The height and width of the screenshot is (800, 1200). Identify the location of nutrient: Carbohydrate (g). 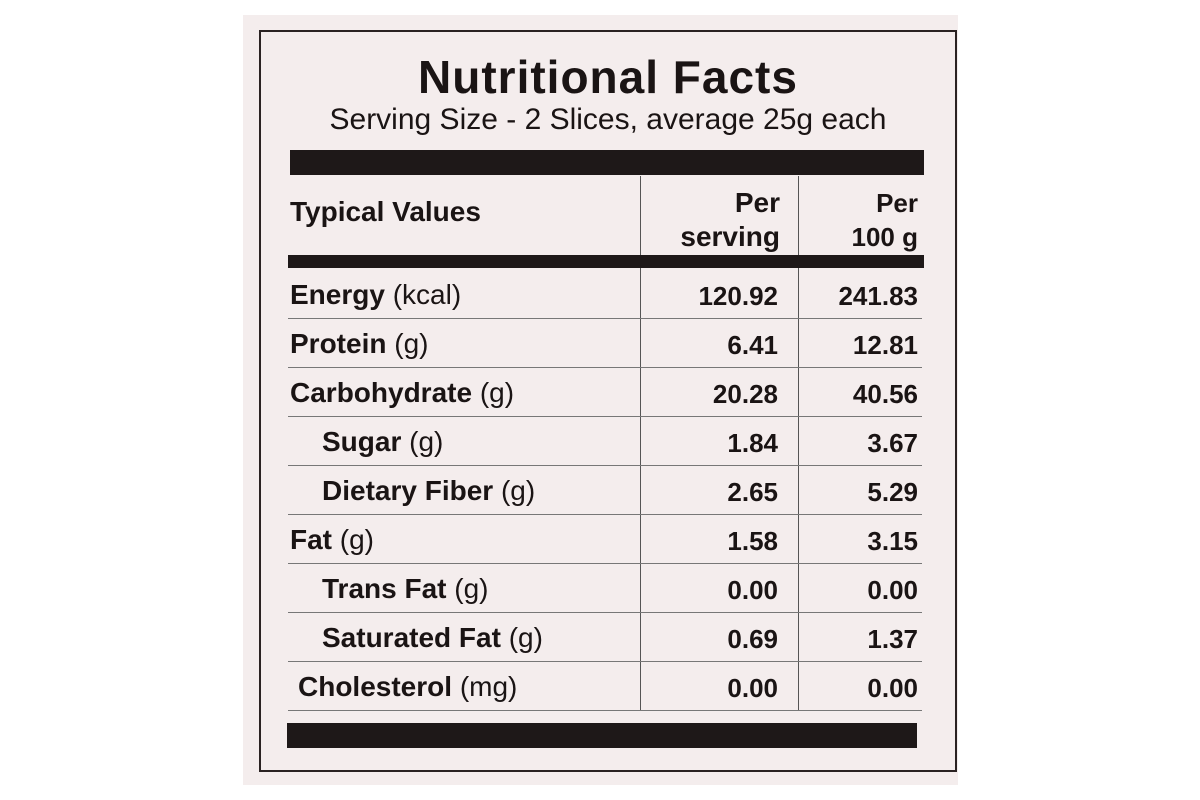
(402, 393).